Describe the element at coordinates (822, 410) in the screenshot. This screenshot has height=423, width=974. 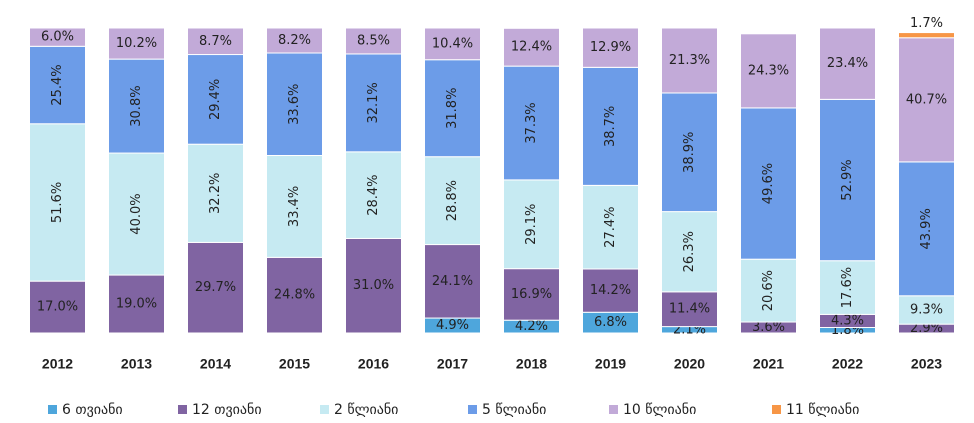
I see `legend-label: 11 წლიანი` at that location.